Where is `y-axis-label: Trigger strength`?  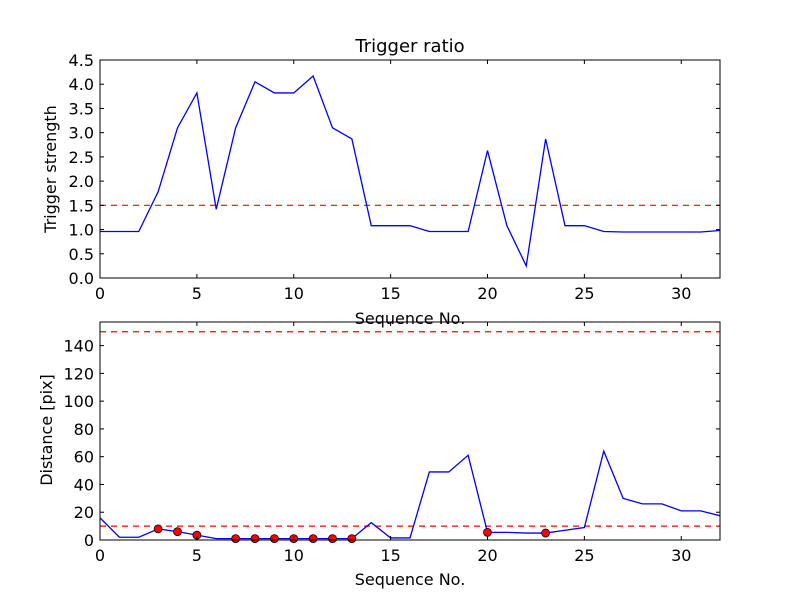
y-axis-label: Trigger strength is located at coordinates (50, 169).